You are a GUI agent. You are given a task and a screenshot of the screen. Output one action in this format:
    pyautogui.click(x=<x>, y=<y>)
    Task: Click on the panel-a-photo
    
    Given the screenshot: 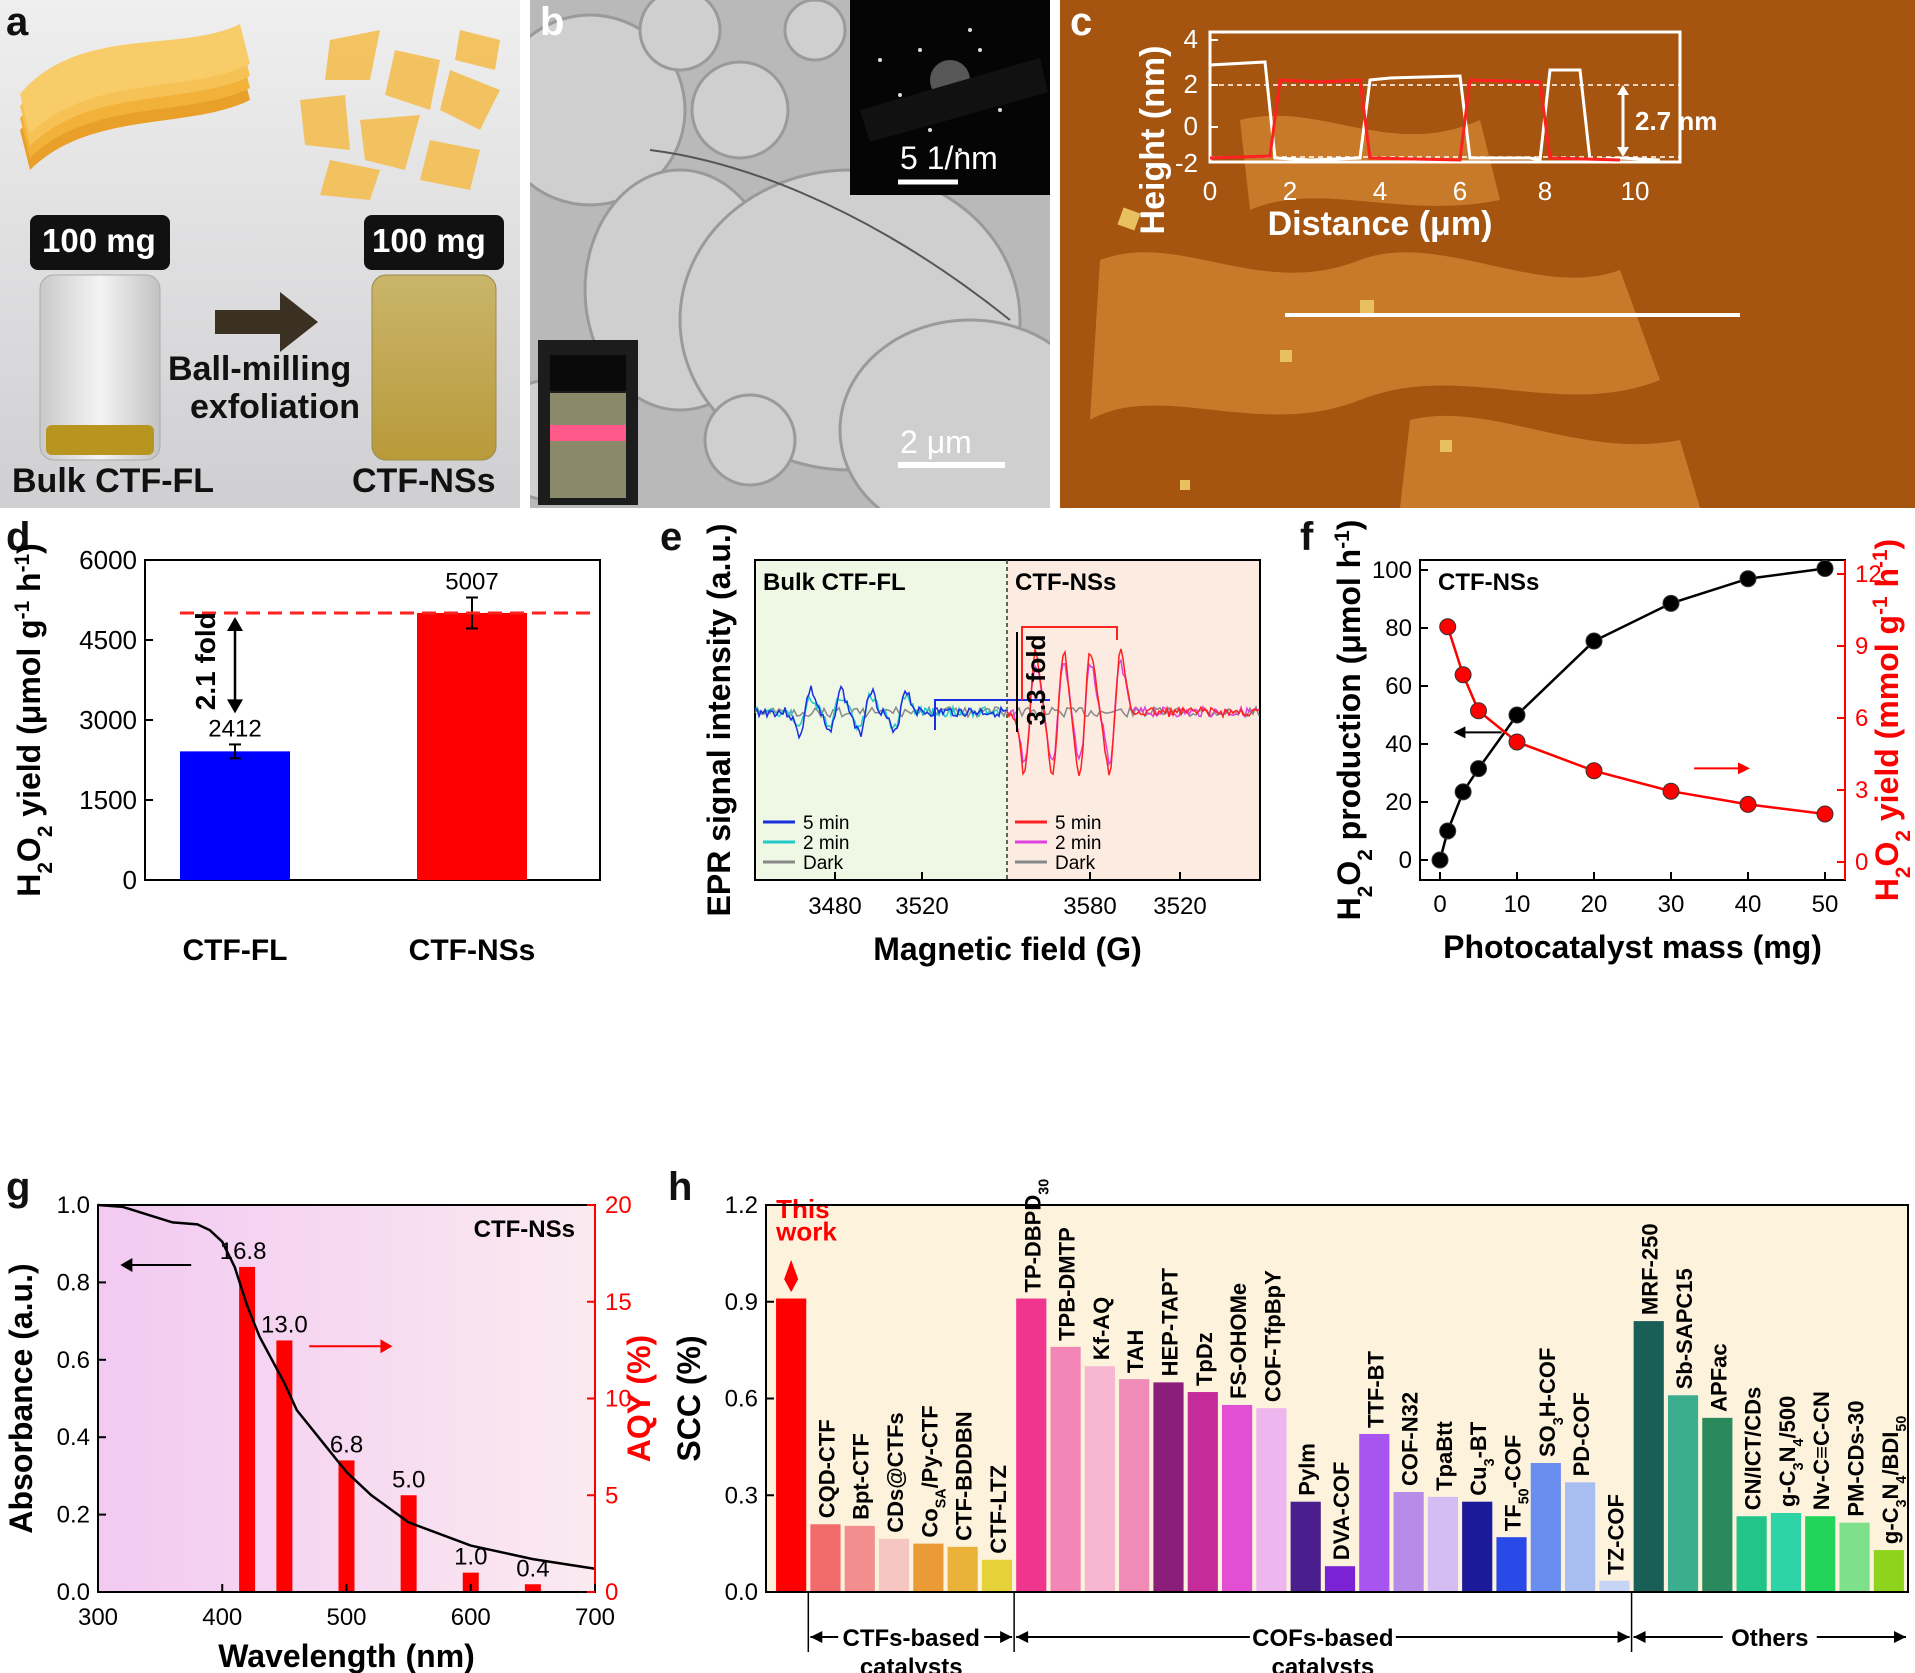 What is the action you would take?
    pyautogui.click(x=260, y=254)
    